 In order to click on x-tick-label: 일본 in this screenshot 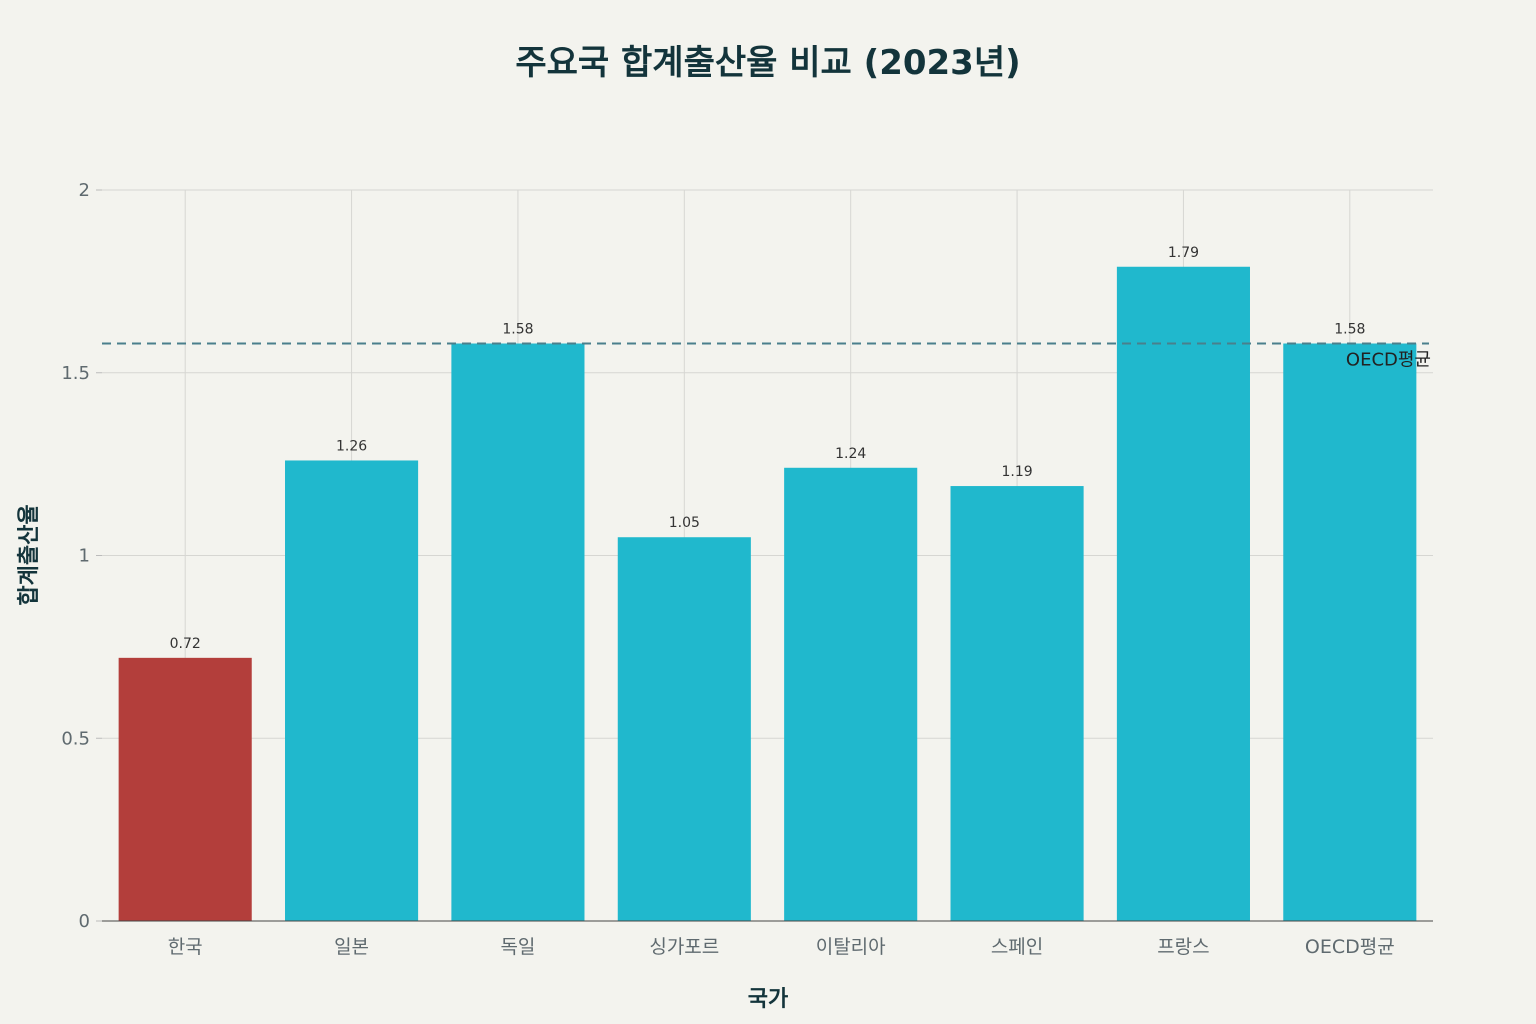, I will do `click(351, 947)`.